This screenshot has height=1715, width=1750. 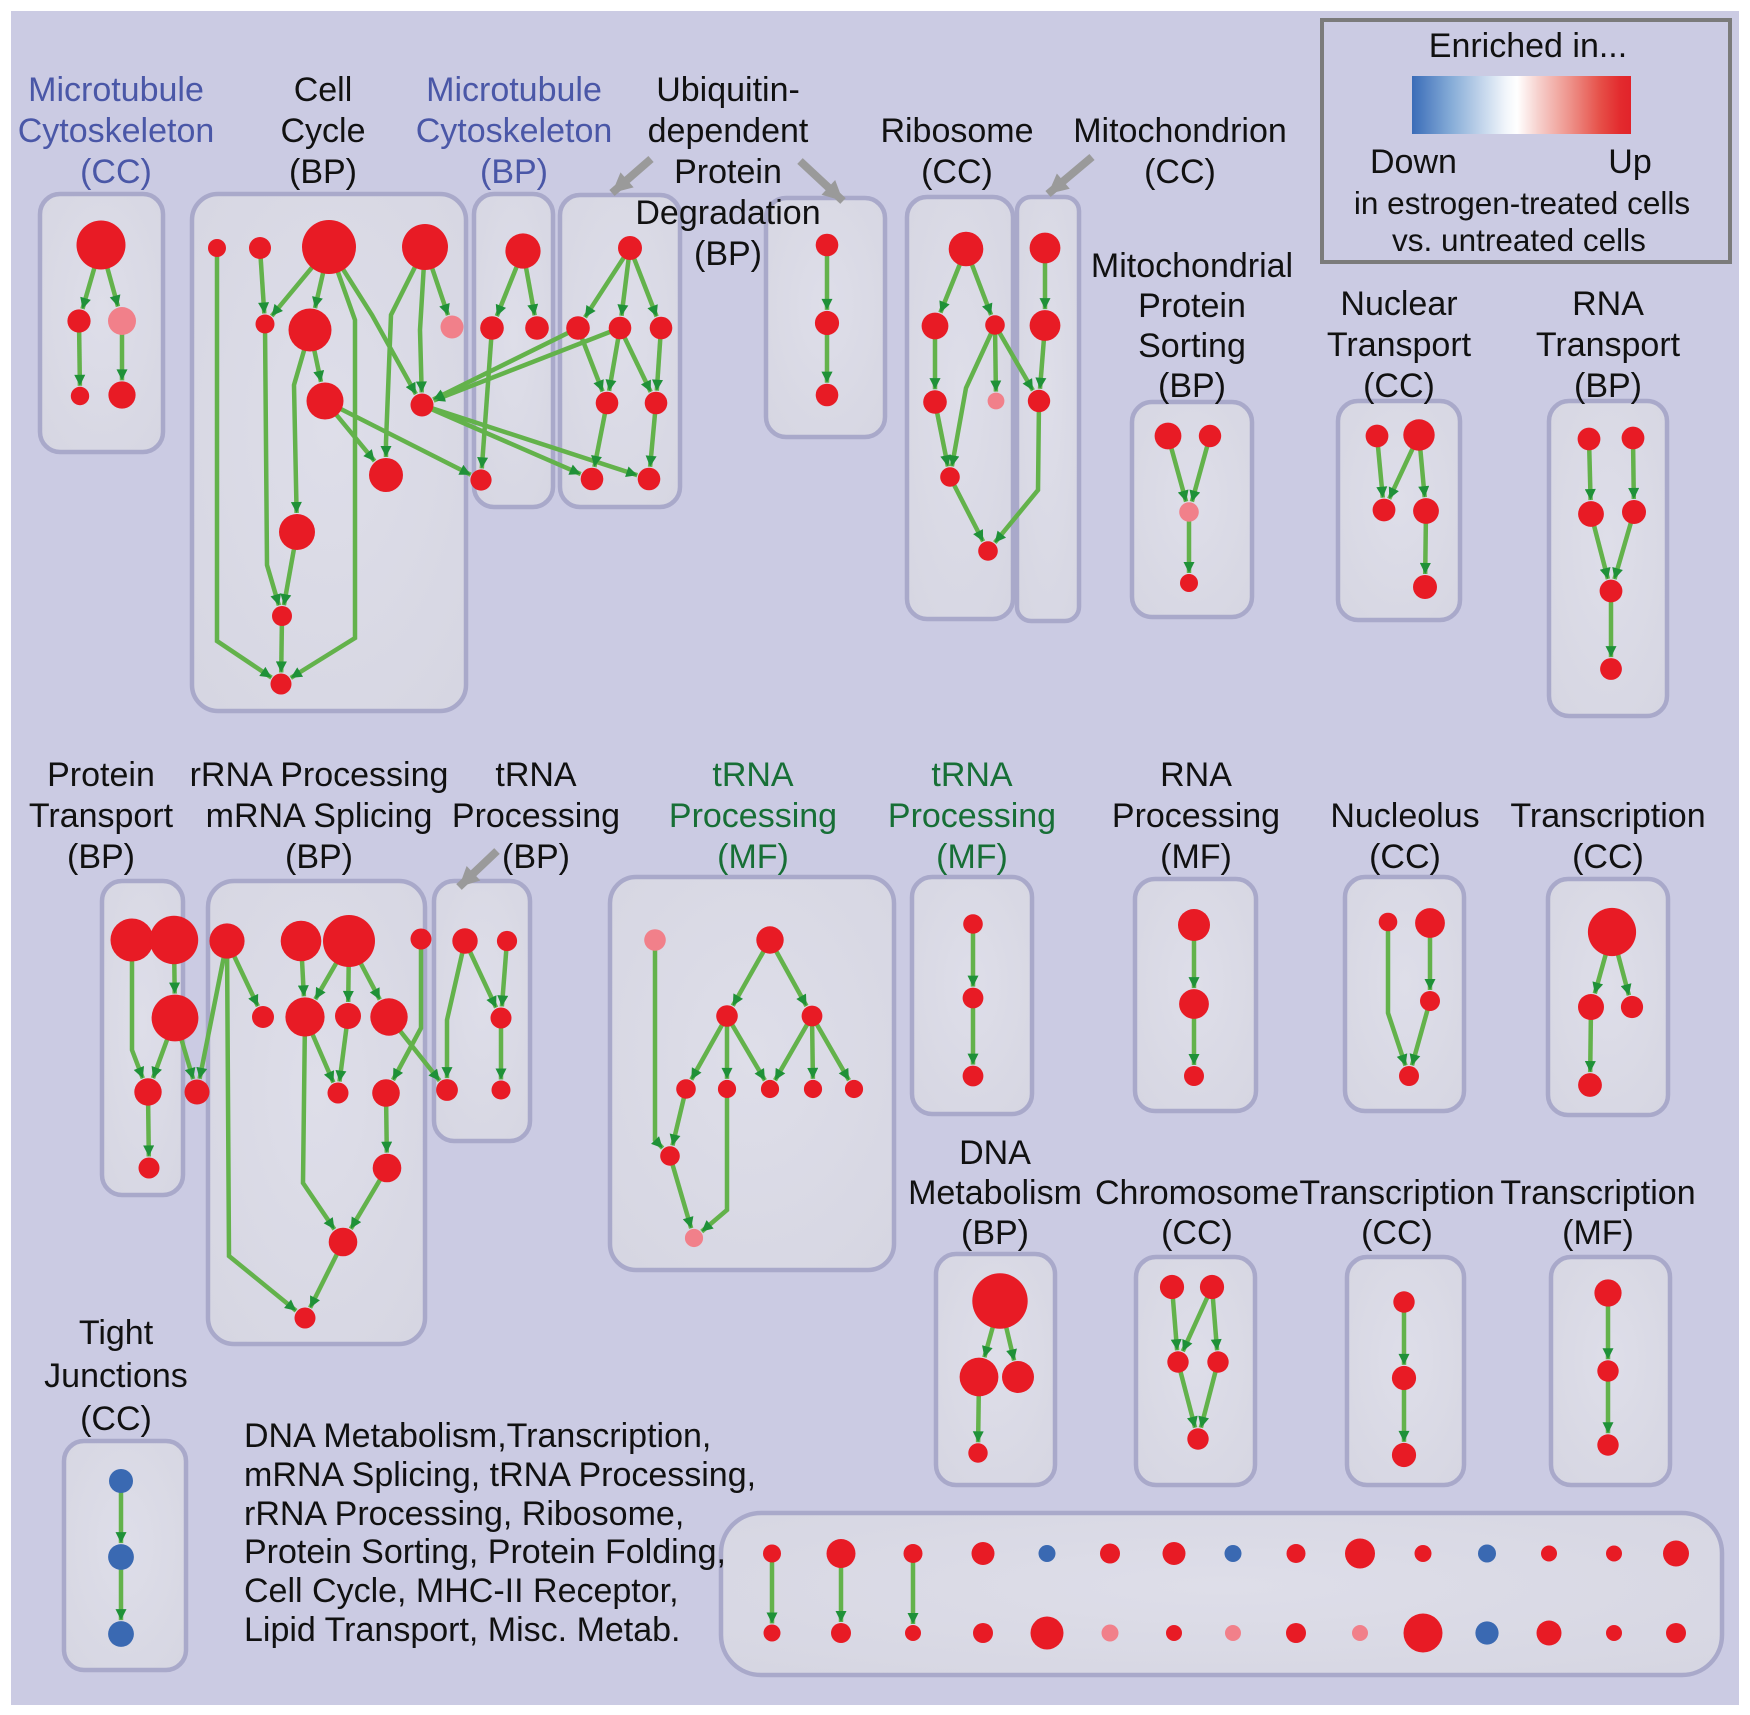 I want to click on svg-text: Cell Cycle, MHC-II Receptor,, so click(x=461, y=1591).